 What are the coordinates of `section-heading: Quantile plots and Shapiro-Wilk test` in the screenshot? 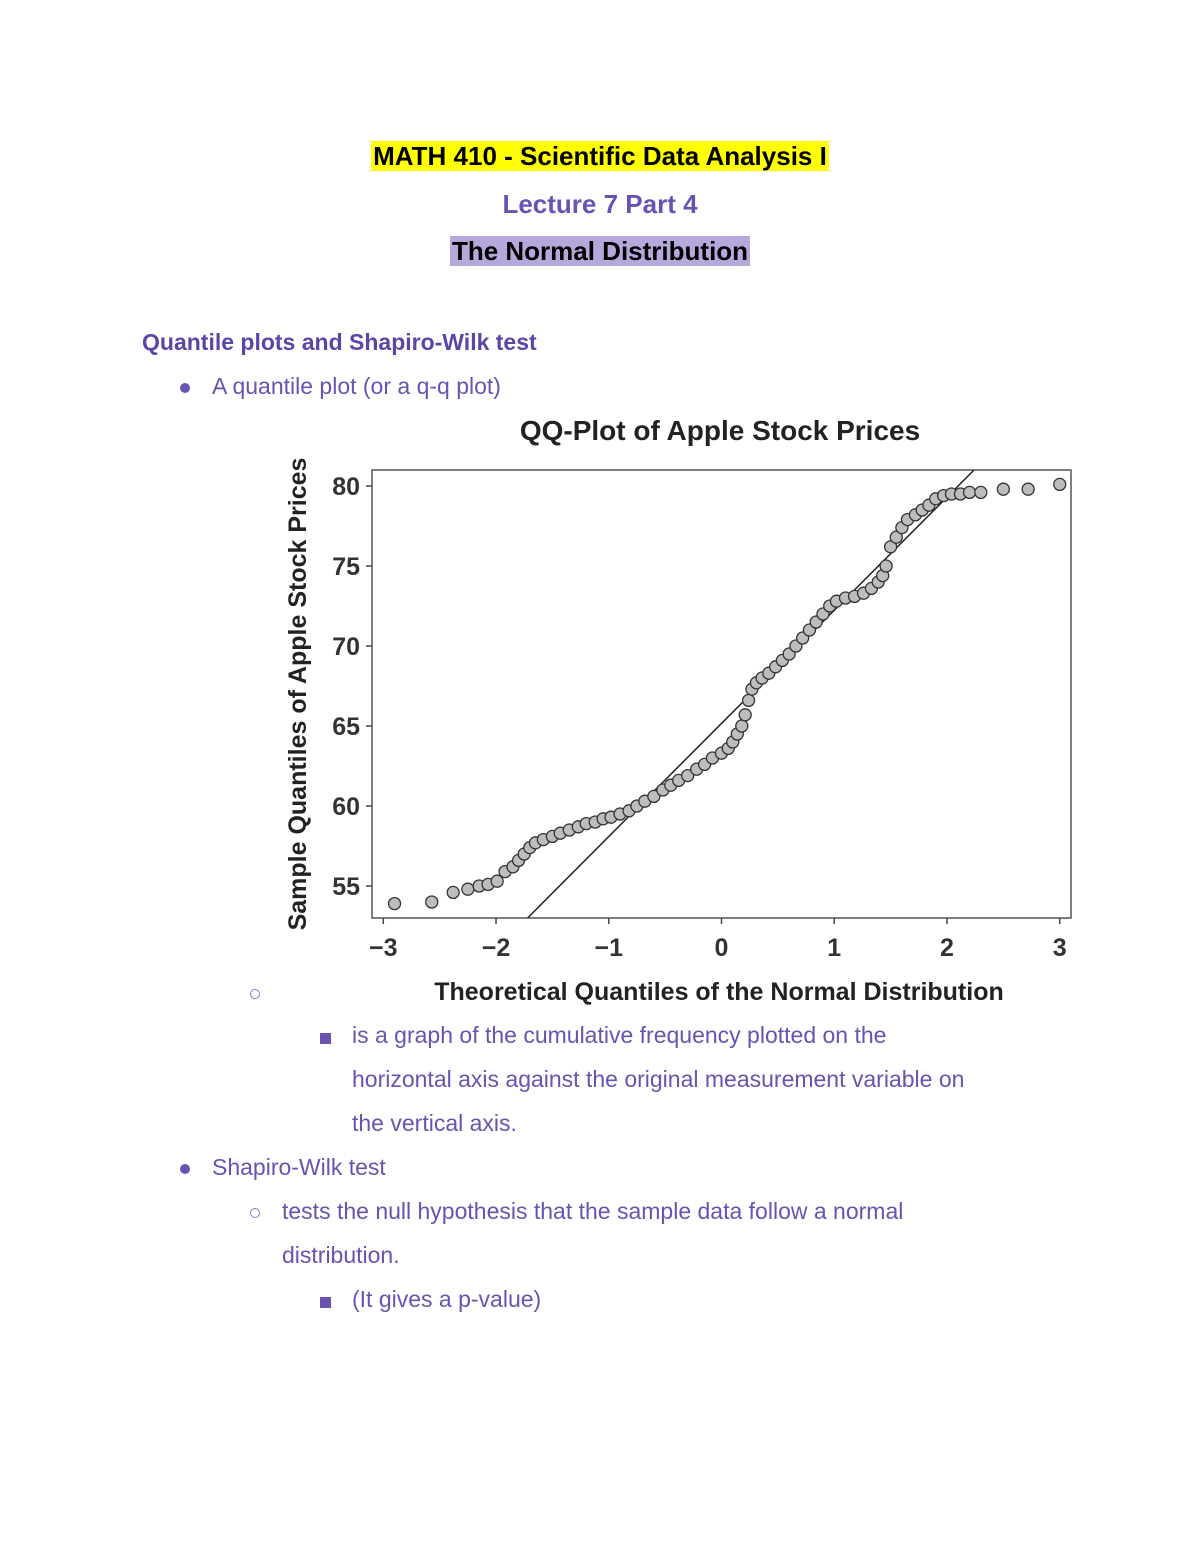 It's located at (339, 342).